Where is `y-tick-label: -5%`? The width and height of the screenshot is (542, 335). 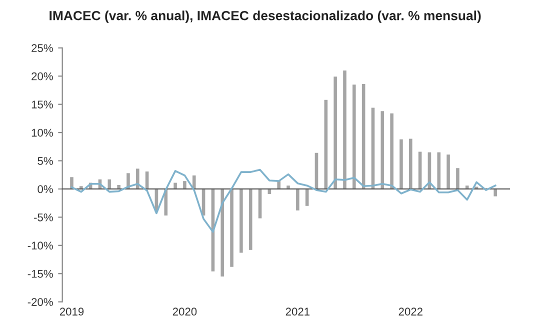 y-tick-label: -5% is located at coordinates (43, 218).